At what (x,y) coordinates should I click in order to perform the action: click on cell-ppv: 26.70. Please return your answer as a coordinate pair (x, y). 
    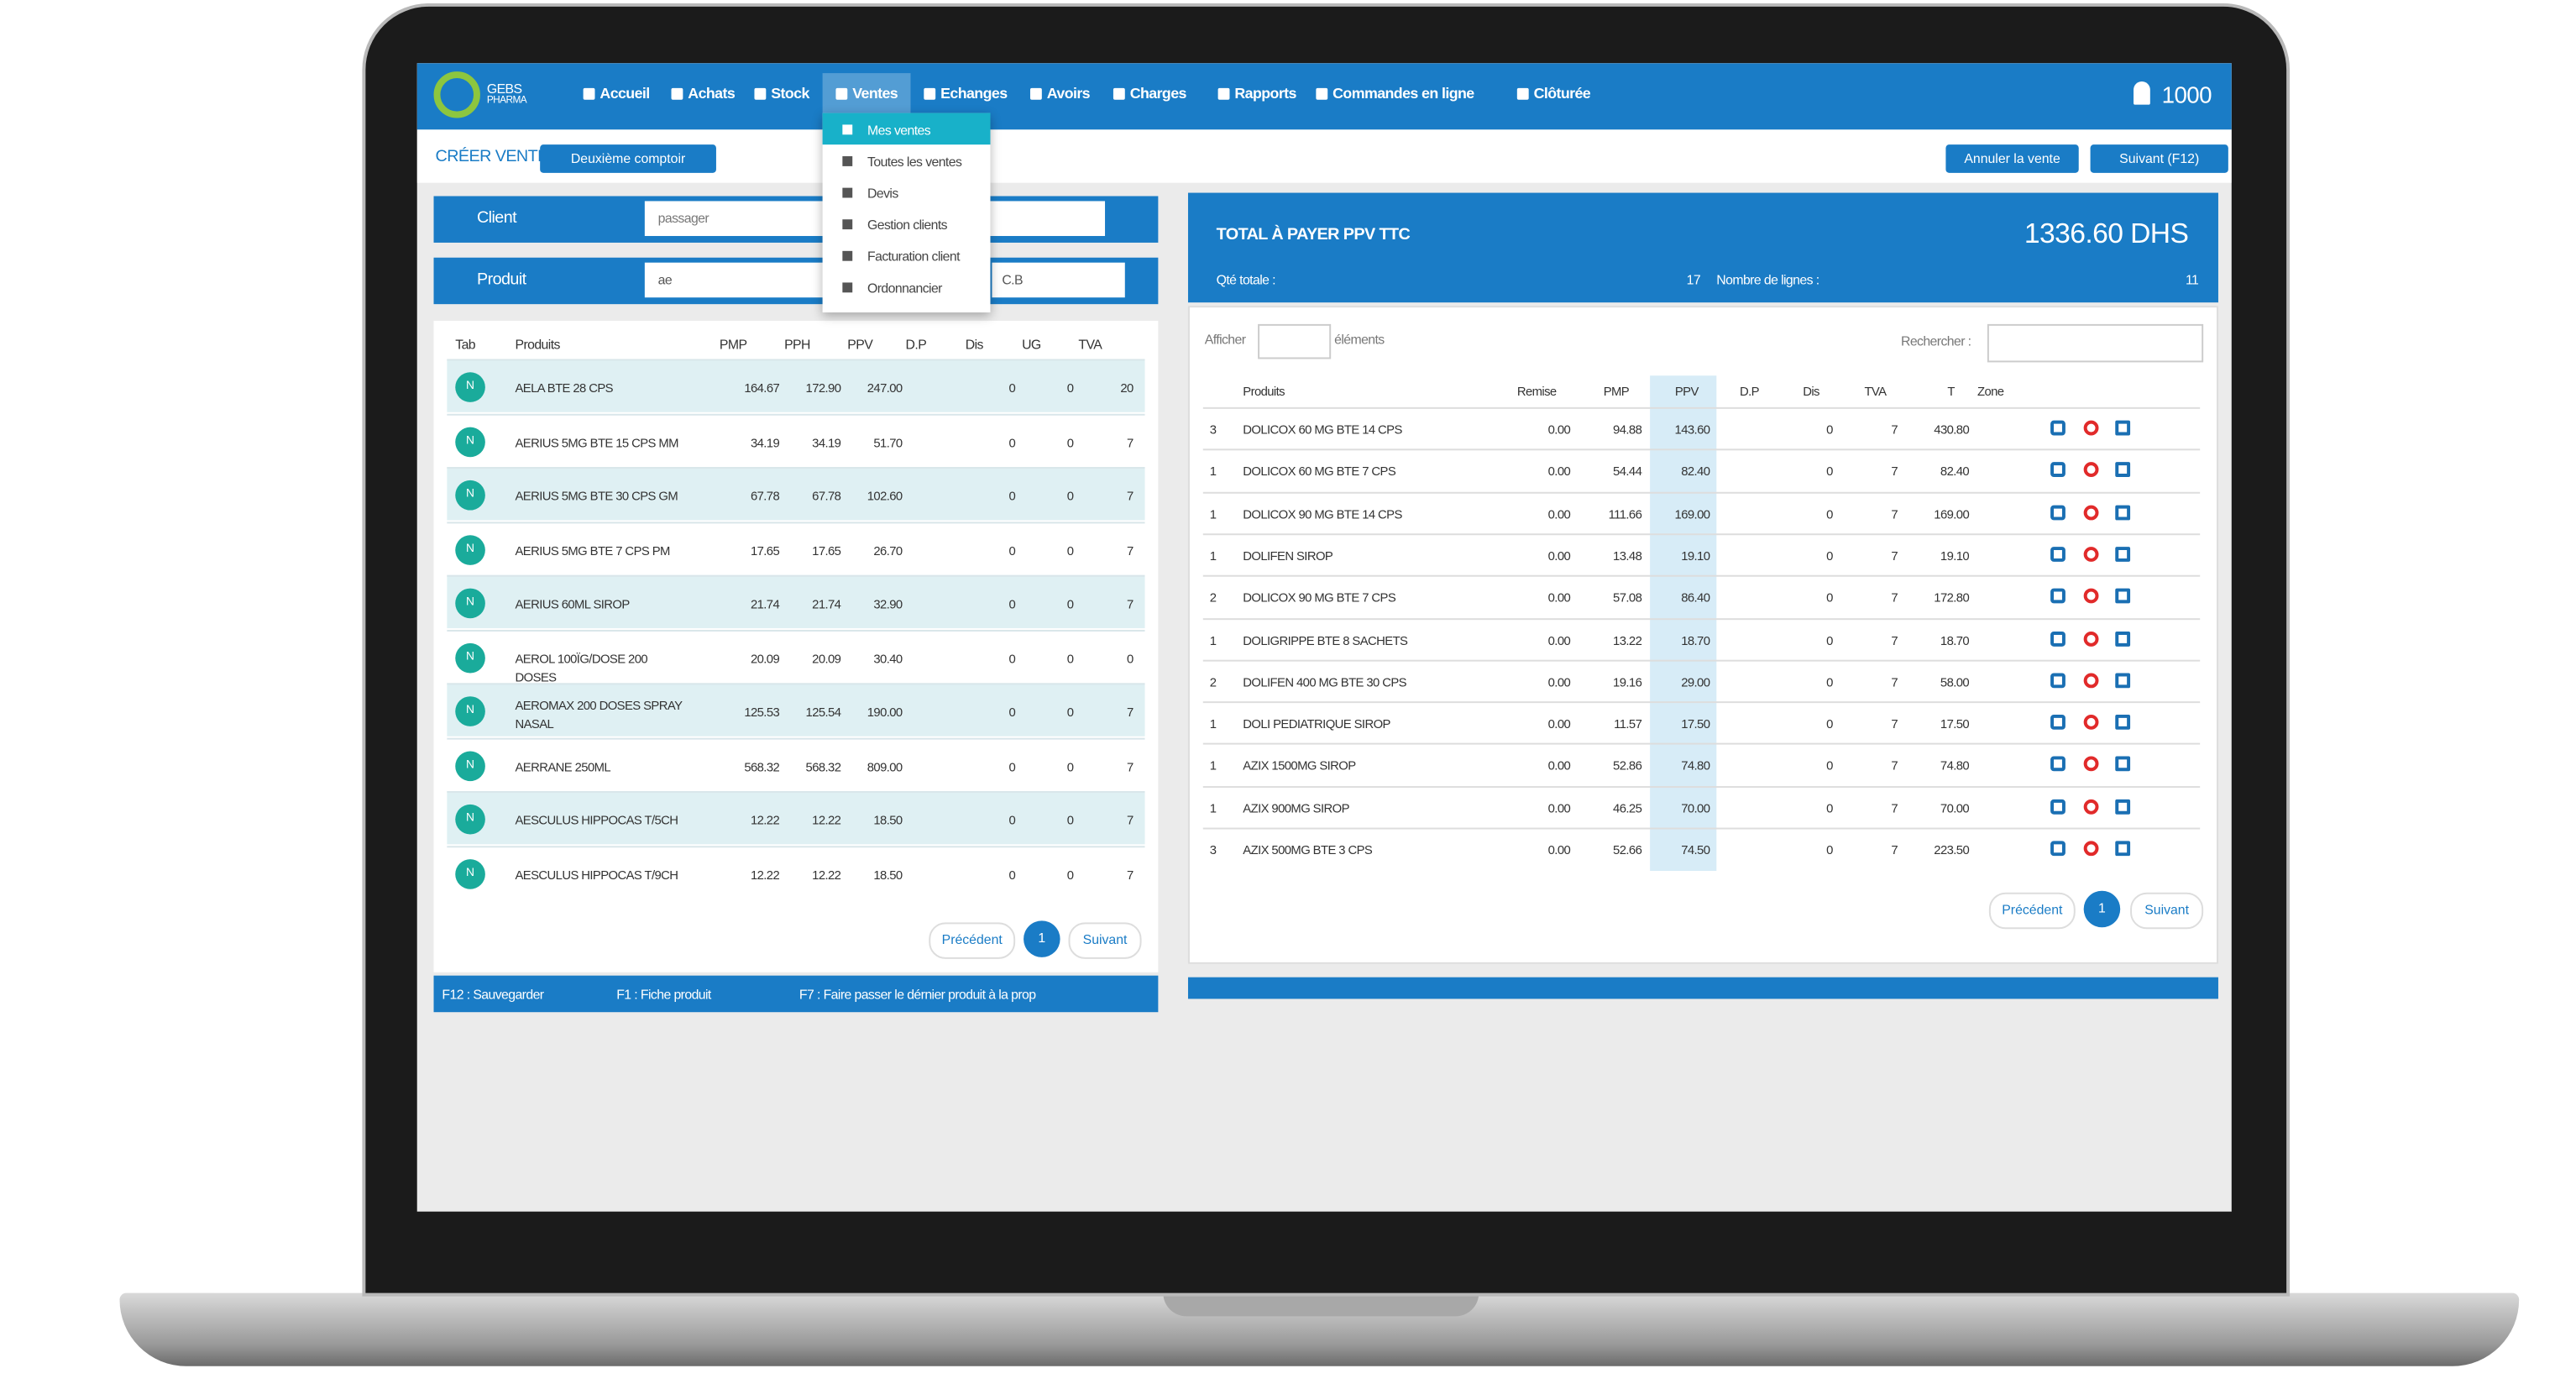
    Looking at the image, I should click on (888, 550).